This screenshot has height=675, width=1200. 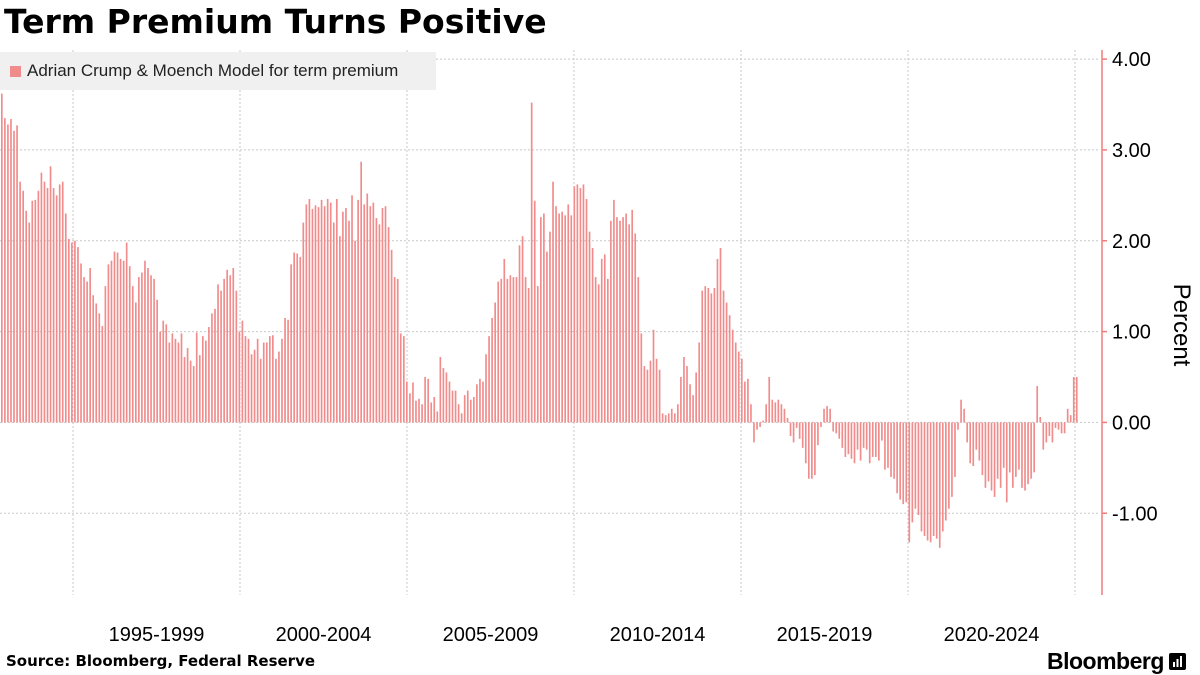 I want to click on x-tick-label: 2010-2014, so click(x=658, y=635).